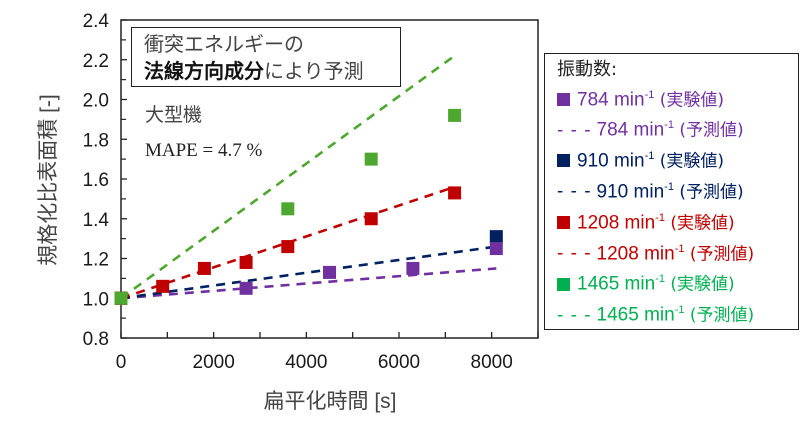 The height and width of the screenshot is (430, 800). Describe the element at coordinates (96, 101) in the screenshot. I see `y-tick-label: 2.0` at that location.